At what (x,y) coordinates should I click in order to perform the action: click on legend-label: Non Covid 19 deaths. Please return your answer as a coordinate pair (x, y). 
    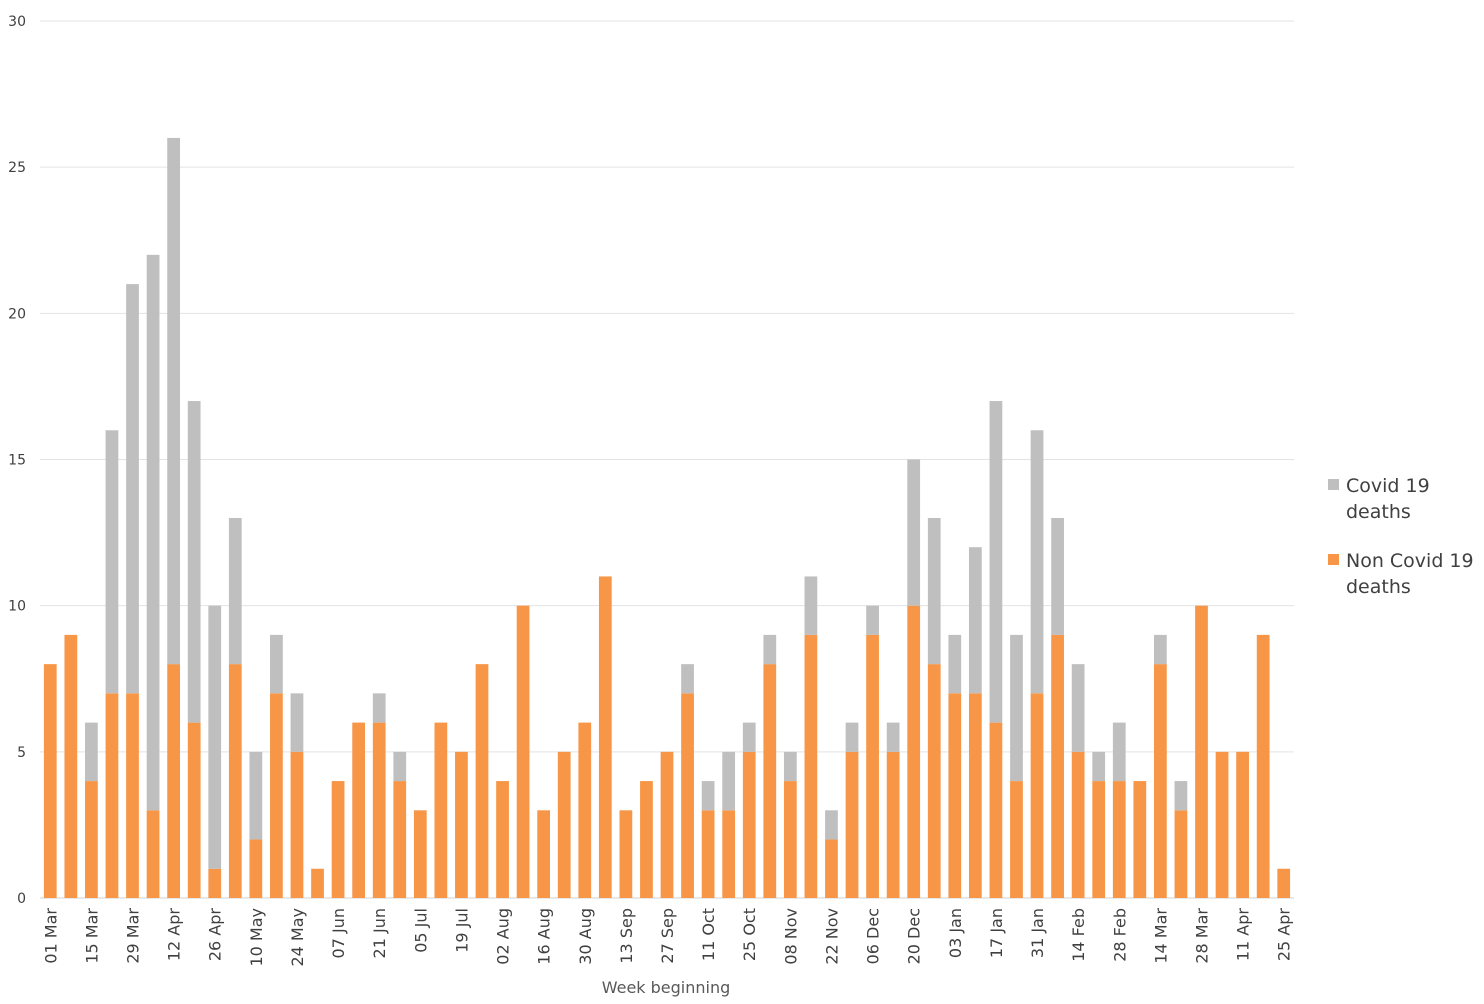
    Looking at the image, I should click on (1410, 574).